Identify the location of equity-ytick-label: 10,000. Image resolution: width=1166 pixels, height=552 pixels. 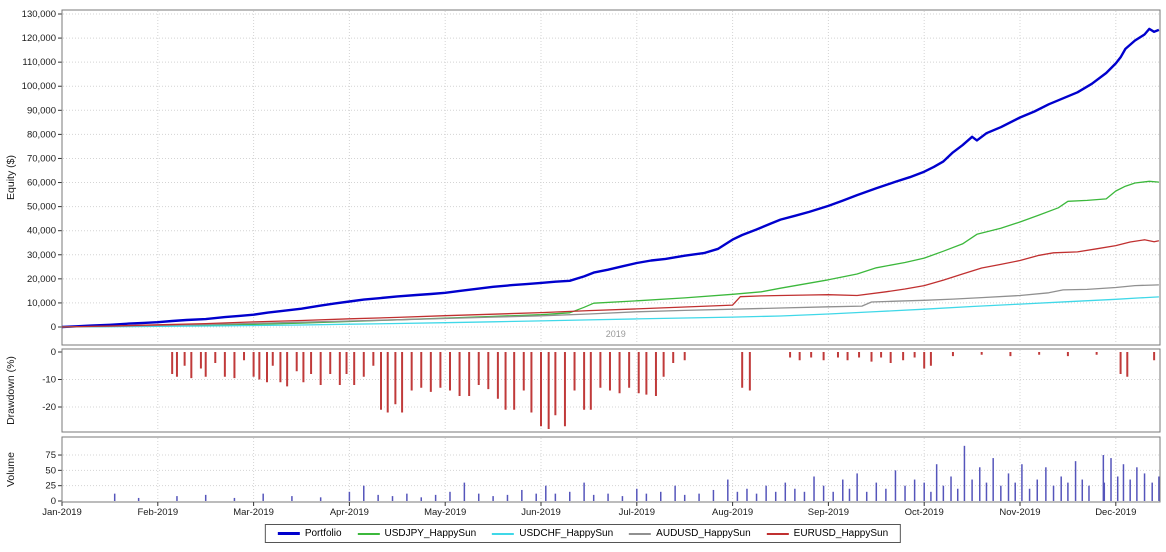
(41, 303).